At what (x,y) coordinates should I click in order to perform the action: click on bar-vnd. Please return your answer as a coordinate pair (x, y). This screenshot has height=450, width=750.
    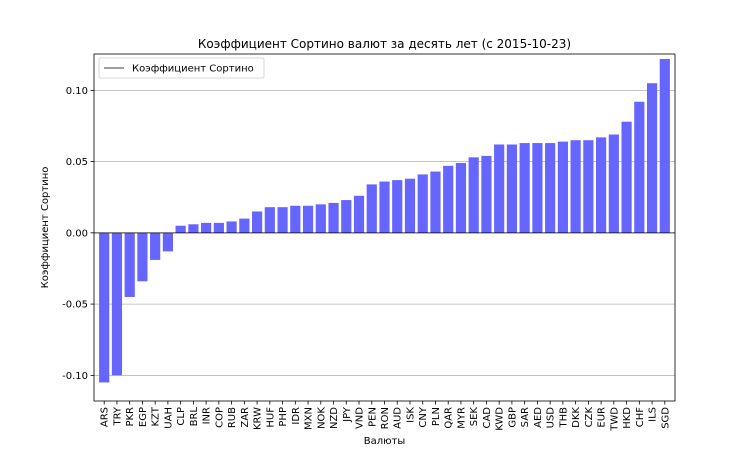
    Looking at the image, I should click on (359, 214).